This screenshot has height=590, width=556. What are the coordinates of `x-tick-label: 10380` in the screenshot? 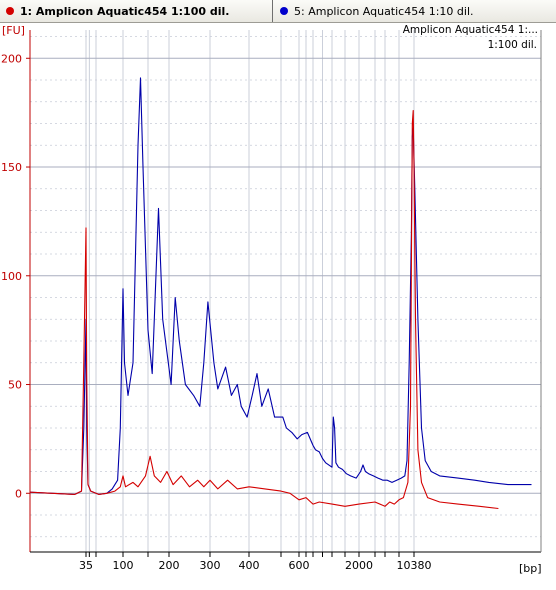 It's located at (414, 565).